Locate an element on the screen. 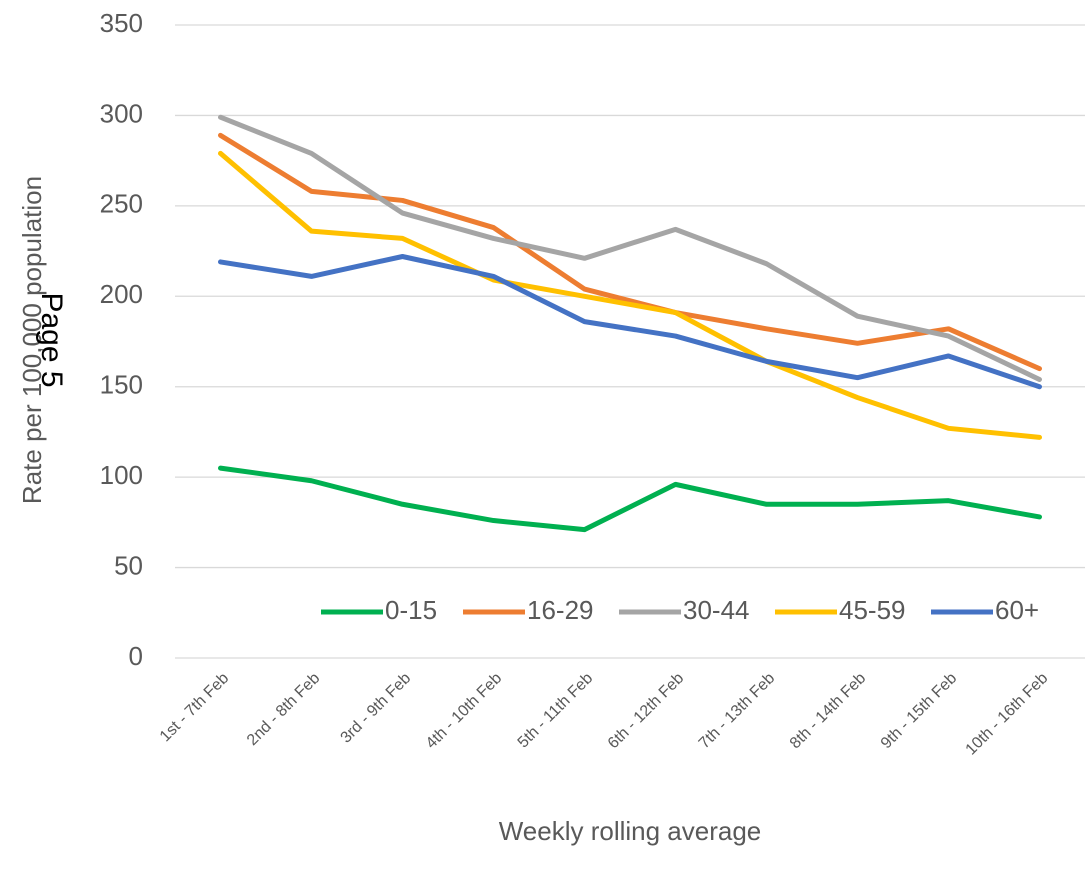  y-tick-label: 150 is located at coordinates (121, 385).